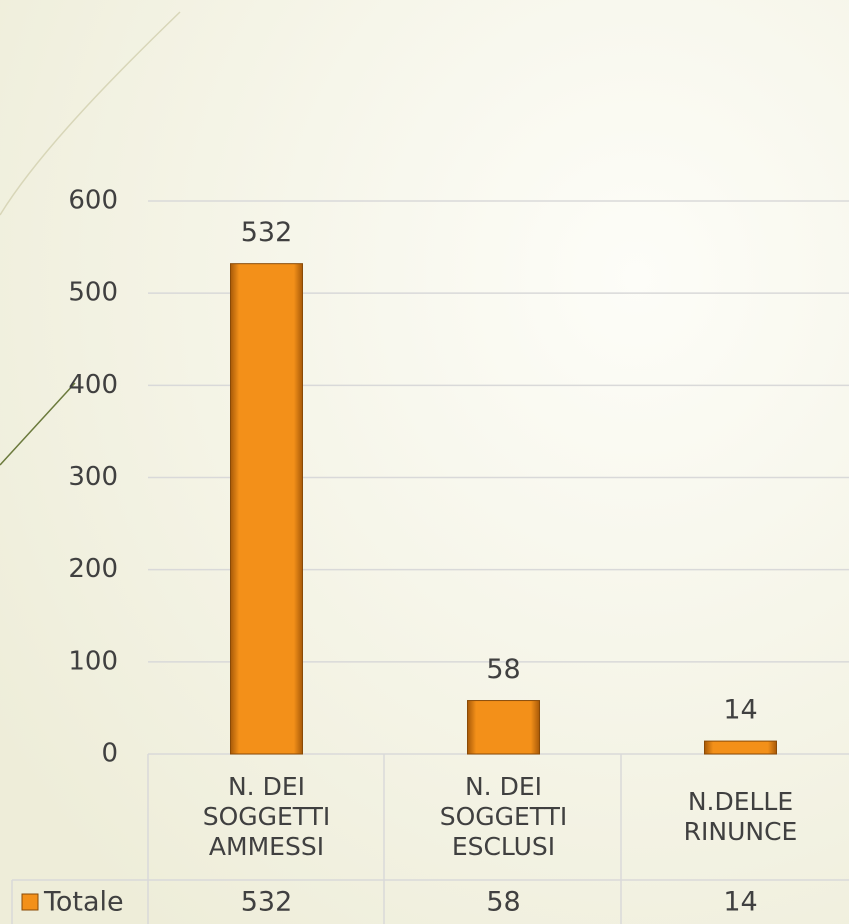  Describe the element at coordinates (93, 201) in the screenshot. I see `y-tick-label: 600` at that location.